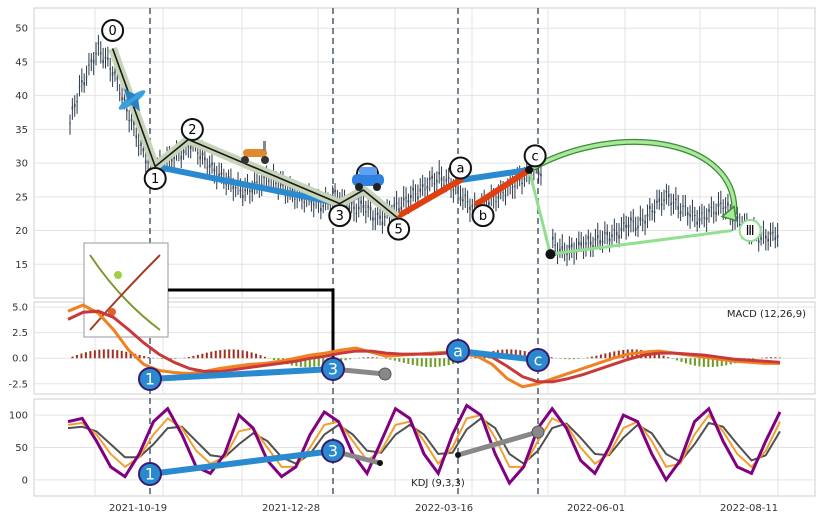  I want to click on kdj-panel-label: KDJ (9,3,3), so click(438, 483).